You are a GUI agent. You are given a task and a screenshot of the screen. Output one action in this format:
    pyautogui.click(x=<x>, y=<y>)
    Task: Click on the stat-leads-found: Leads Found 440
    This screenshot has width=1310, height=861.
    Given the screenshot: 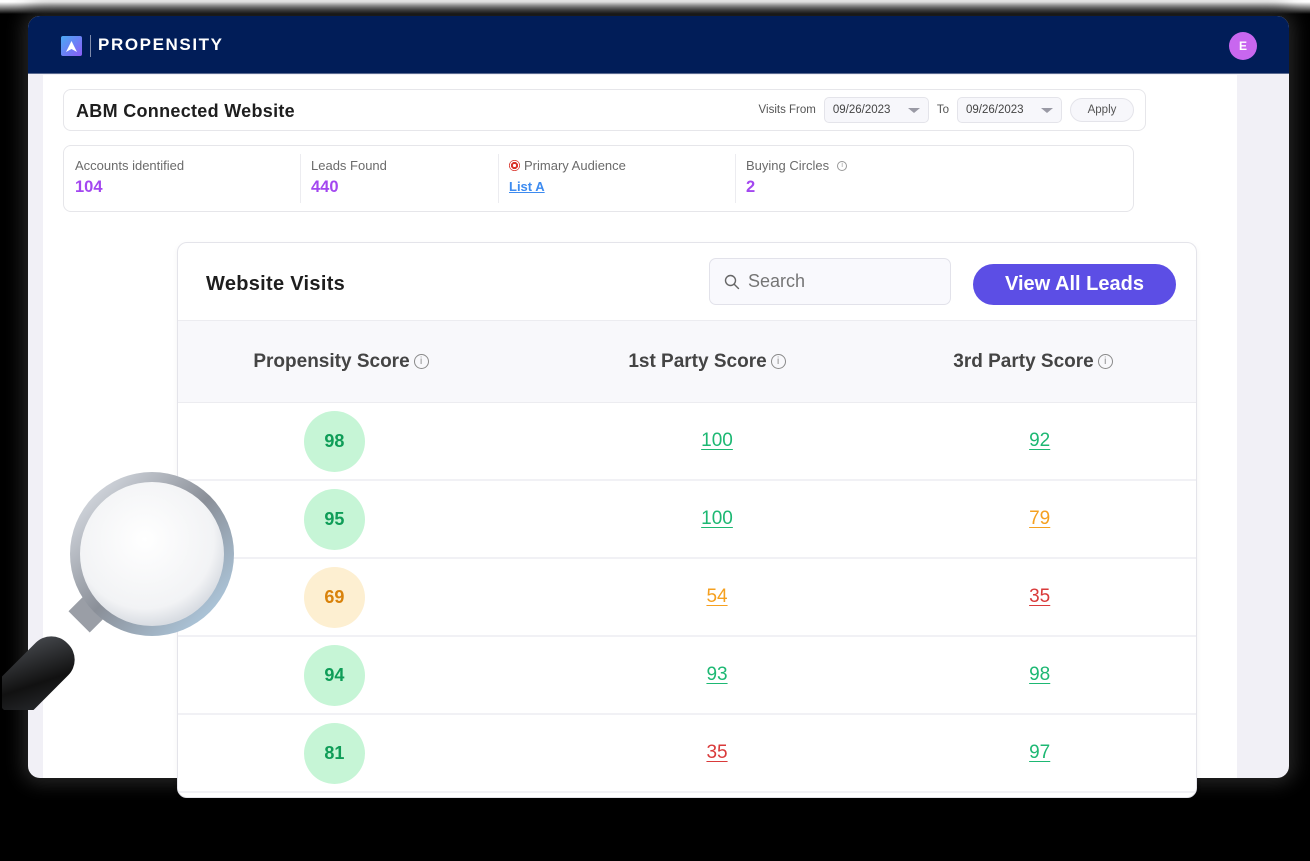 What is the action you would take?
    pyautogui.click(x=399, y=178)
    